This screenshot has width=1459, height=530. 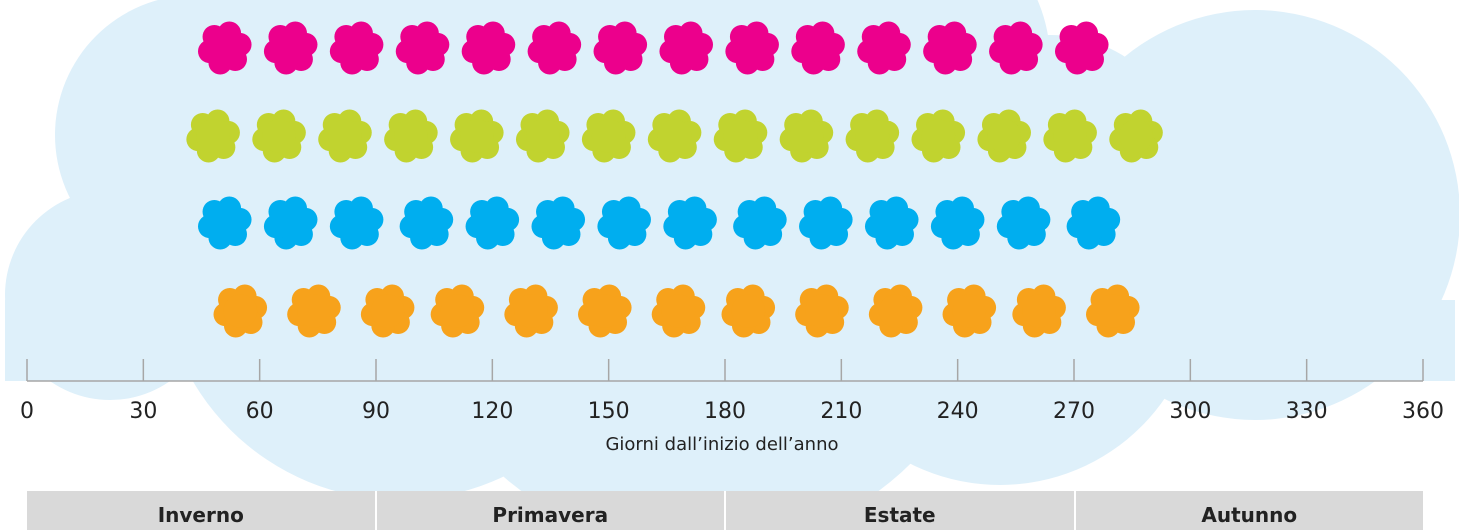 I want to click on season-strip: Inverno Primavera Estate Autunno, so click(x=725, y=510).